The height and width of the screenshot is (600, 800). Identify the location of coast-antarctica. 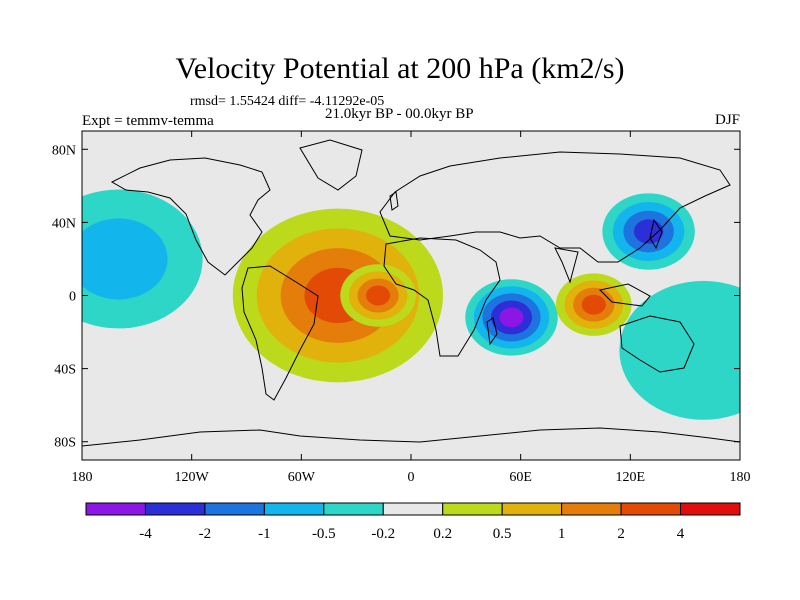
(411, 437).